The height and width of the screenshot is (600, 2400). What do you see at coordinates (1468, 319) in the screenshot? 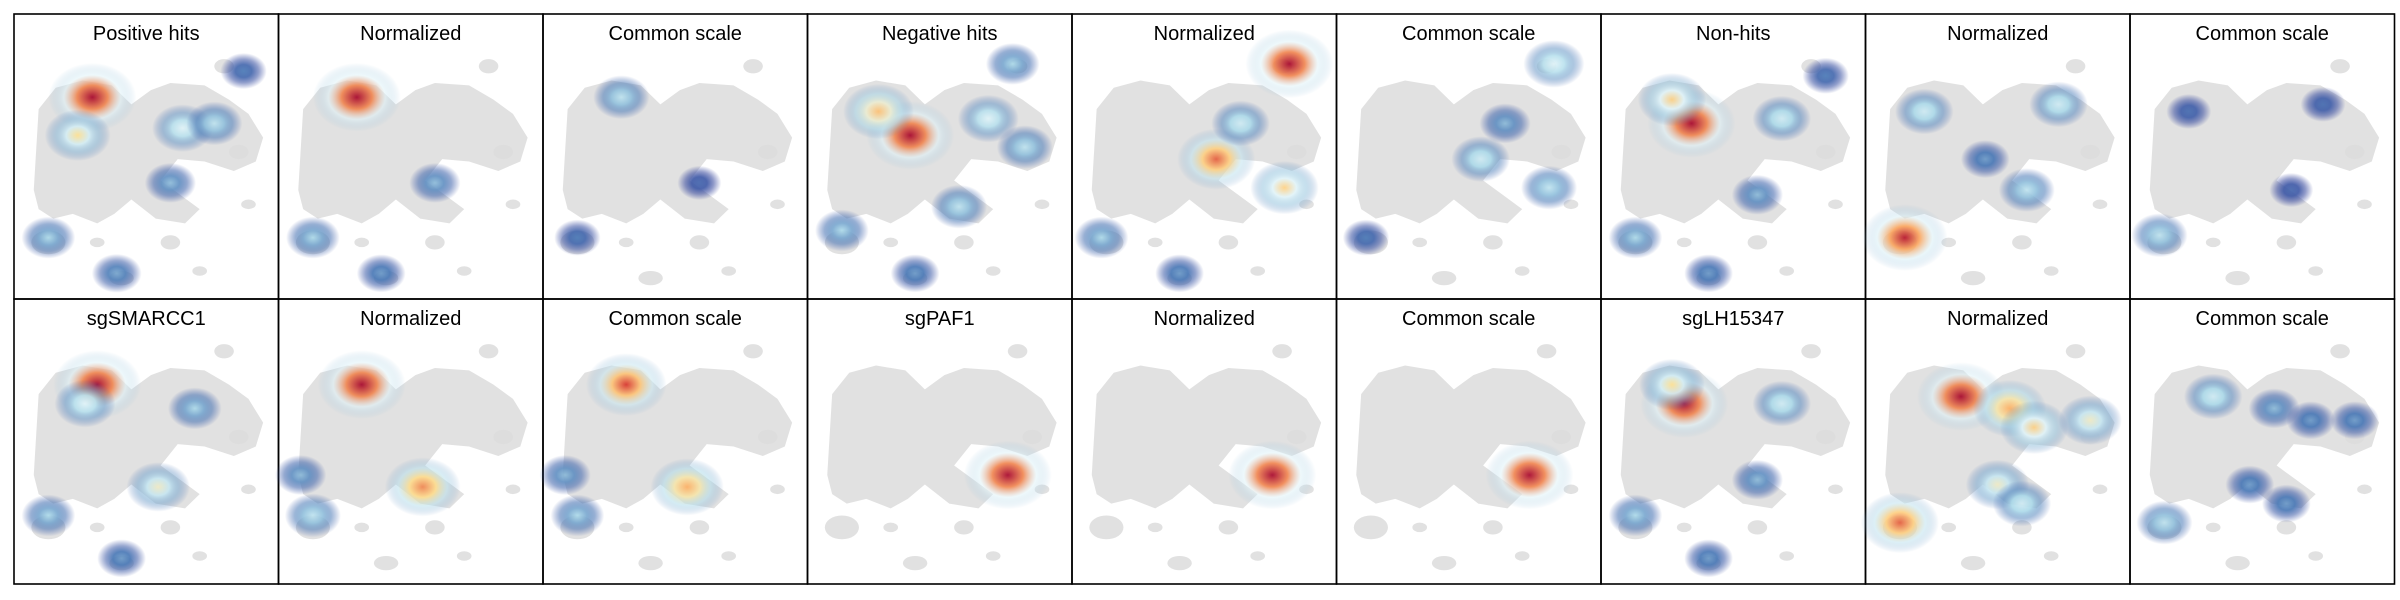
I see `panel-title: Common scale` at bounding box center [1468, 319].